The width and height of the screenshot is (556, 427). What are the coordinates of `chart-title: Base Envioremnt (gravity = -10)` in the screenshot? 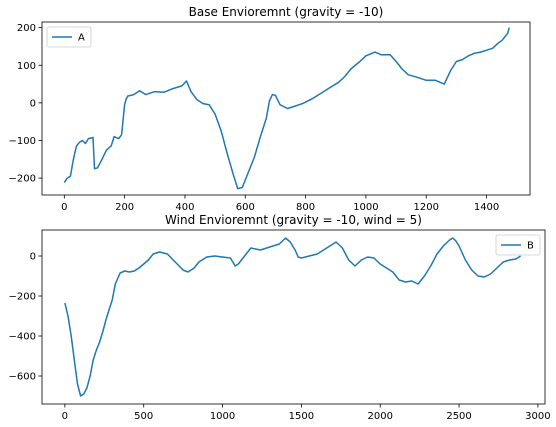 It's located at (286, 12).